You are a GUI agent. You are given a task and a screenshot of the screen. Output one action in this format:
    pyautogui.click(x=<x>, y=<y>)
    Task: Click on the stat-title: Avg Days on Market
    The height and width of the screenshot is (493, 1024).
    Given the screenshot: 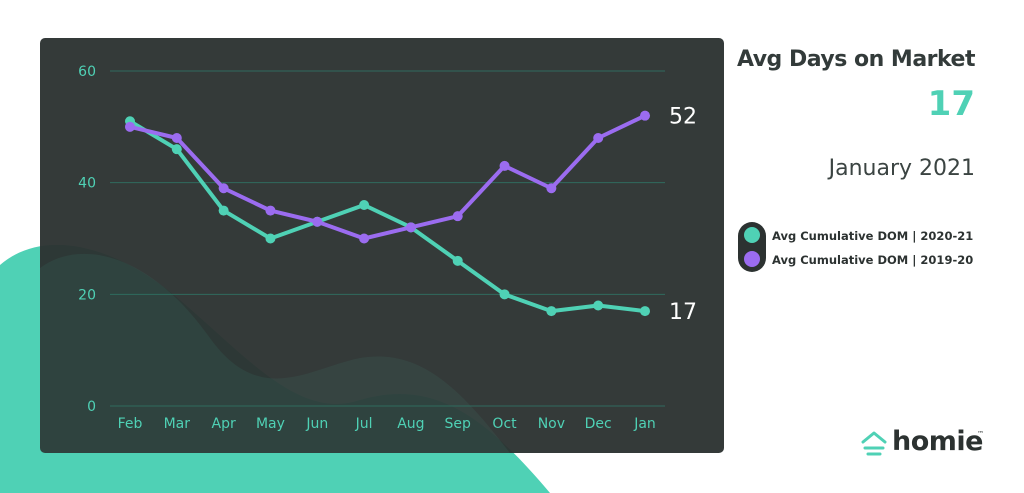 What is the action you would take?
    pyautogui.click(x=856, y=59)
    